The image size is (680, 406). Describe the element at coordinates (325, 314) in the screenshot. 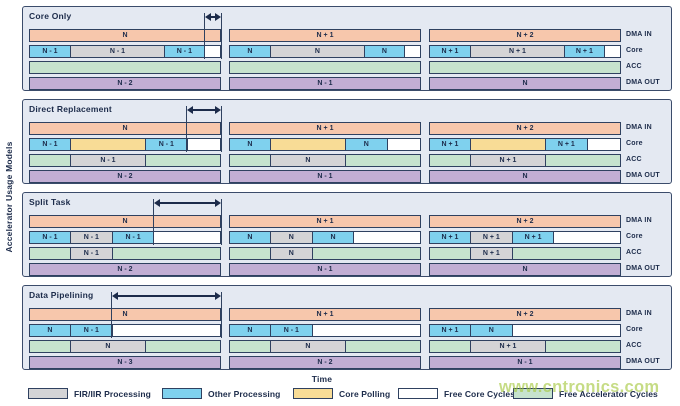

I see `frame-column-2: N + 1` at that location.